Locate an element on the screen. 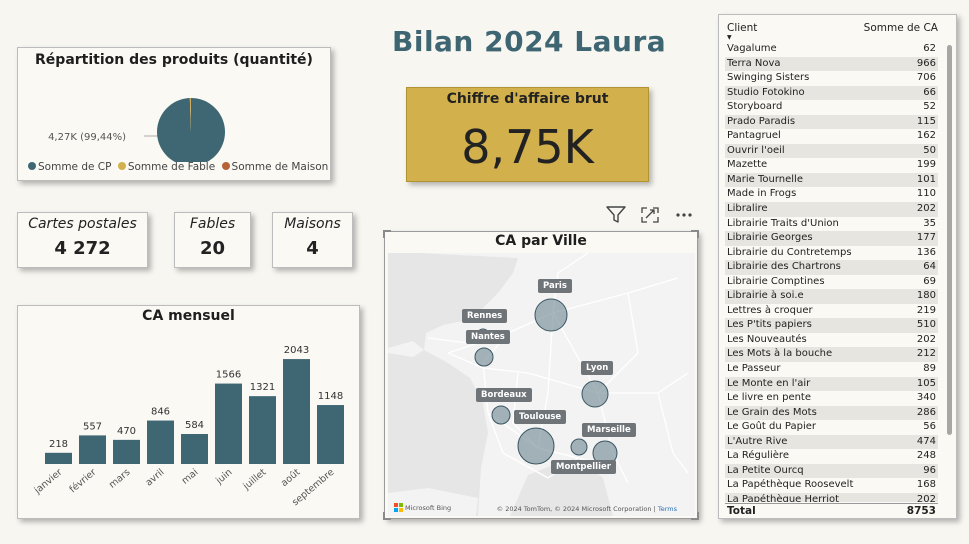 This screenshot has width=969, height=544. client-name-cell: Pantagruel is located at coordinates (754, 136).